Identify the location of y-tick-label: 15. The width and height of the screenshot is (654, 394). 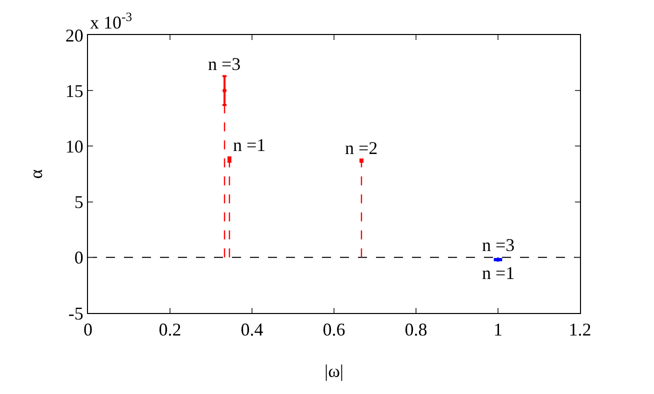
(74, 90).